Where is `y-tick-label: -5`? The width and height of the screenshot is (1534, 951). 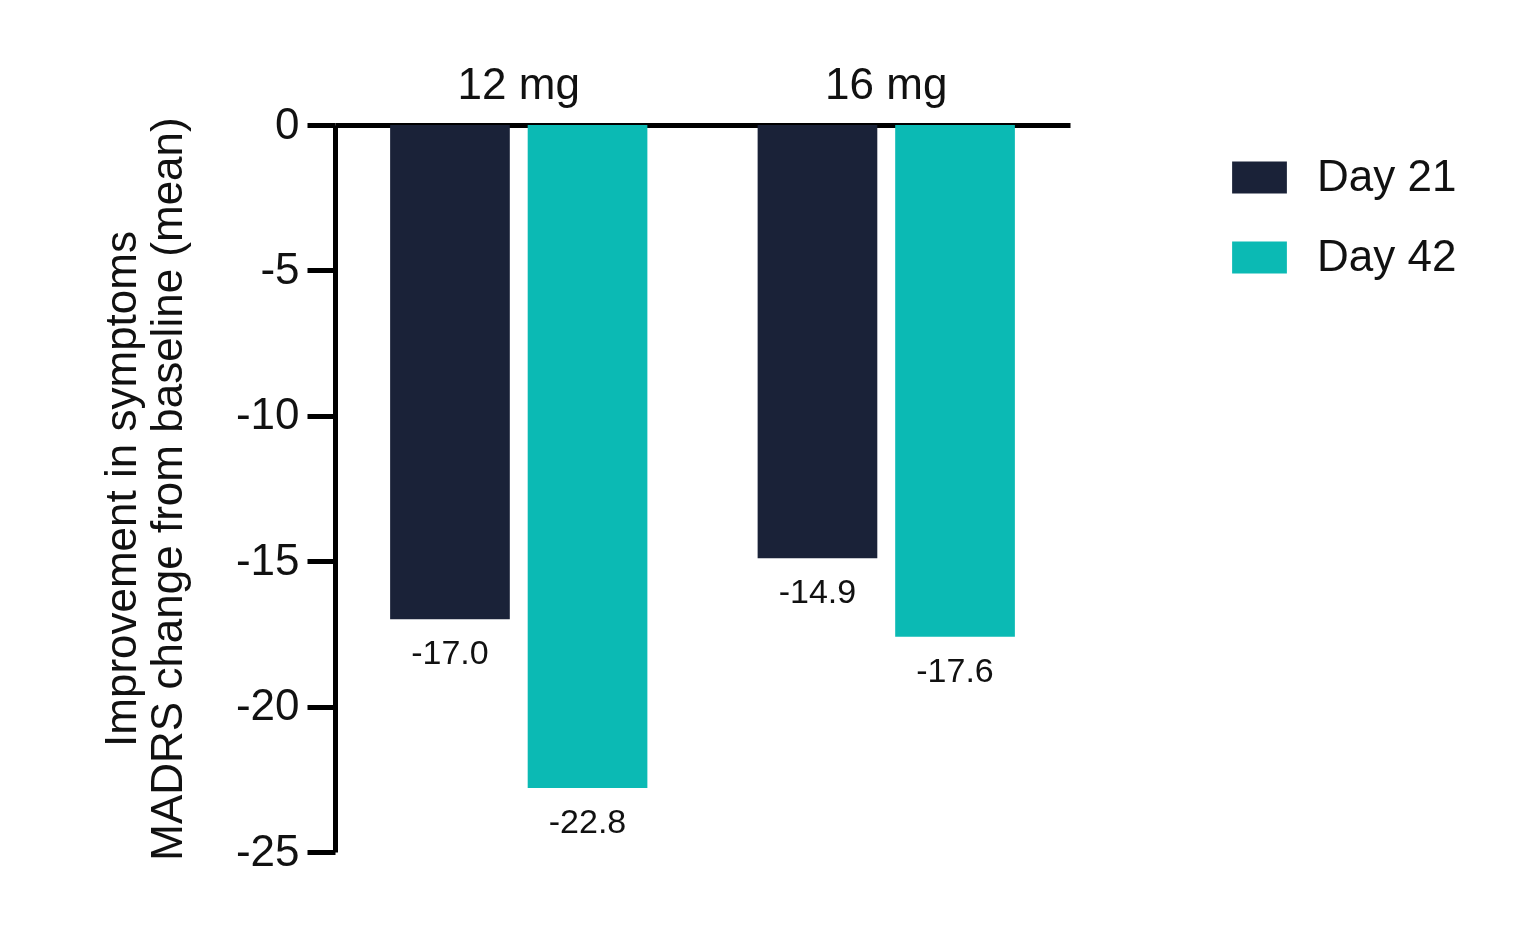
y-tick-label: -5 is located at coordinates (280, 268).